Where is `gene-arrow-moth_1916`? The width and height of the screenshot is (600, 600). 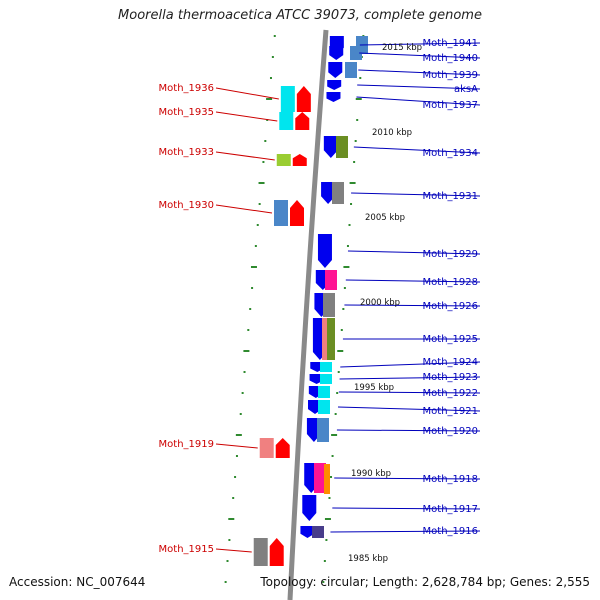 gene-arrow-moth_1916 is located at coordinates (307, 532).